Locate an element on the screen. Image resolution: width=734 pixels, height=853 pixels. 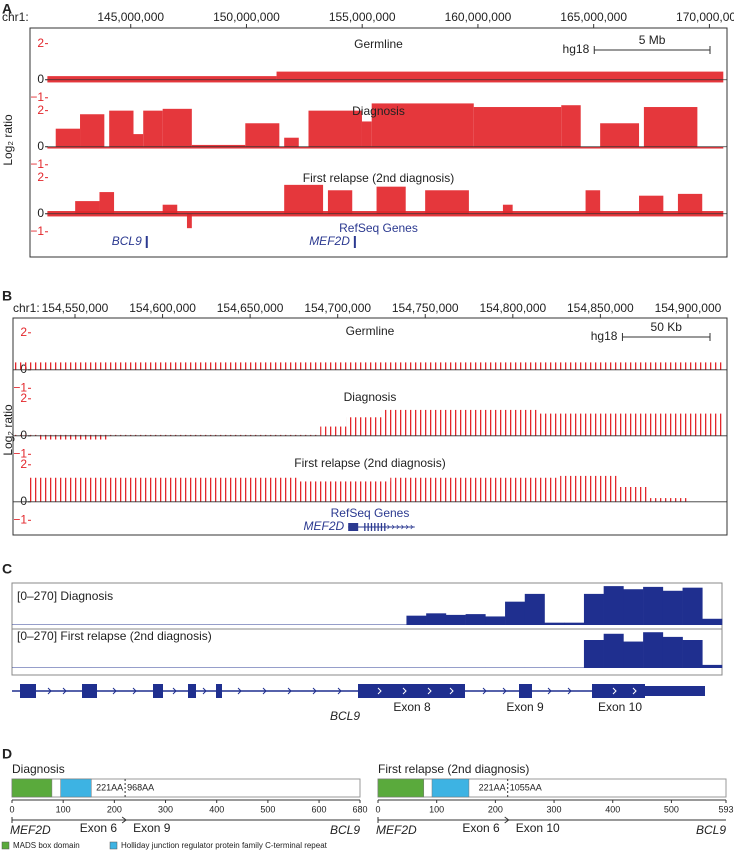
x-tick-label: 400 is located at coordinates (612, 809).